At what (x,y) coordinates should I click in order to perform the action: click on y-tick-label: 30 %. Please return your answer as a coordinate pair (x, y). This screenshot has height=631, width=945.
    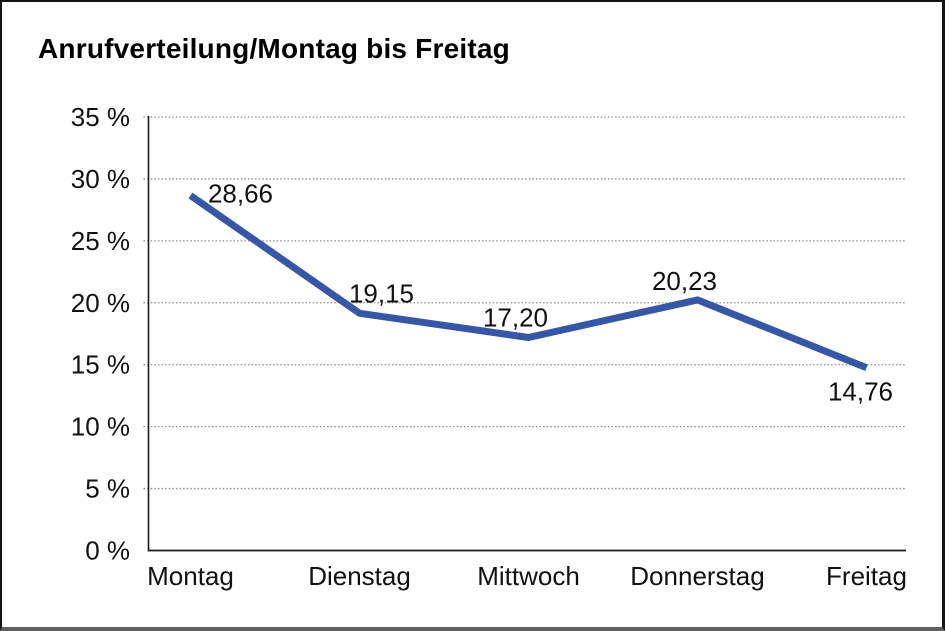
    Looking at the image, I should click on (100, 179).